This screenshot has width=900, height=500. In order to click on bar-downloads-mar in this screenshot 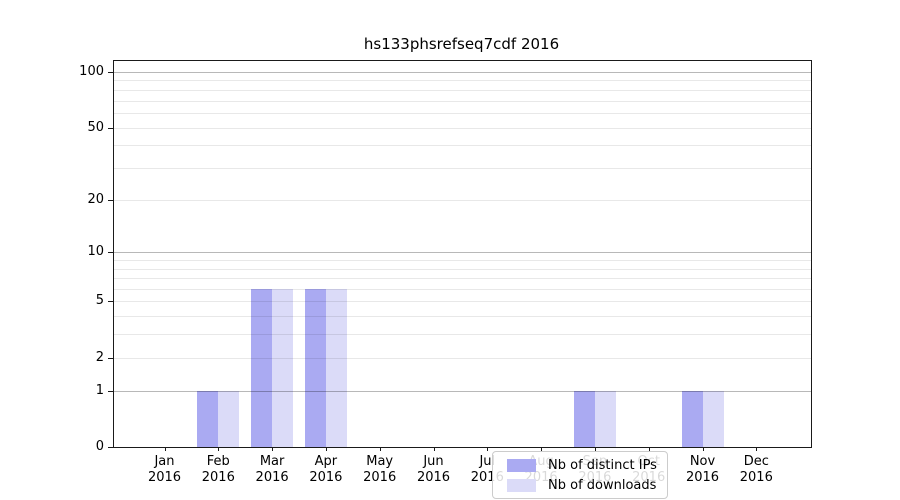, I will do `click(283, 367)`.